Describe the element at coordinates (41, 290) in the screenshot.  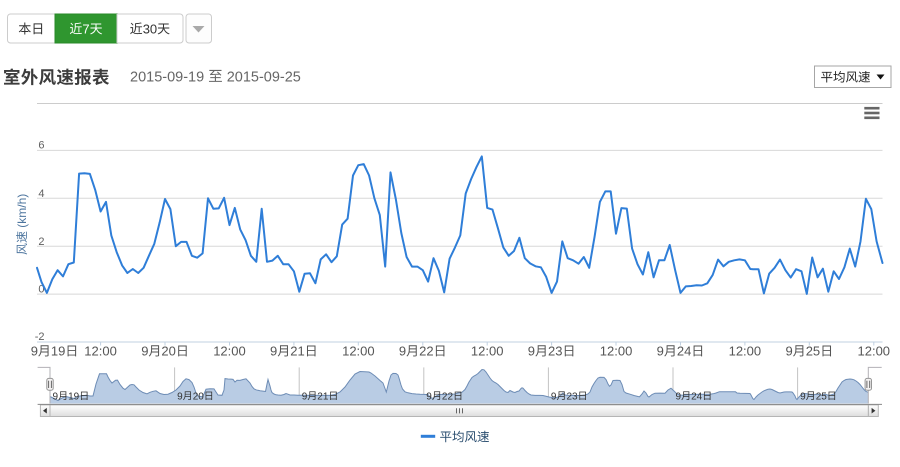
I see `svg-text: 0` at that location.